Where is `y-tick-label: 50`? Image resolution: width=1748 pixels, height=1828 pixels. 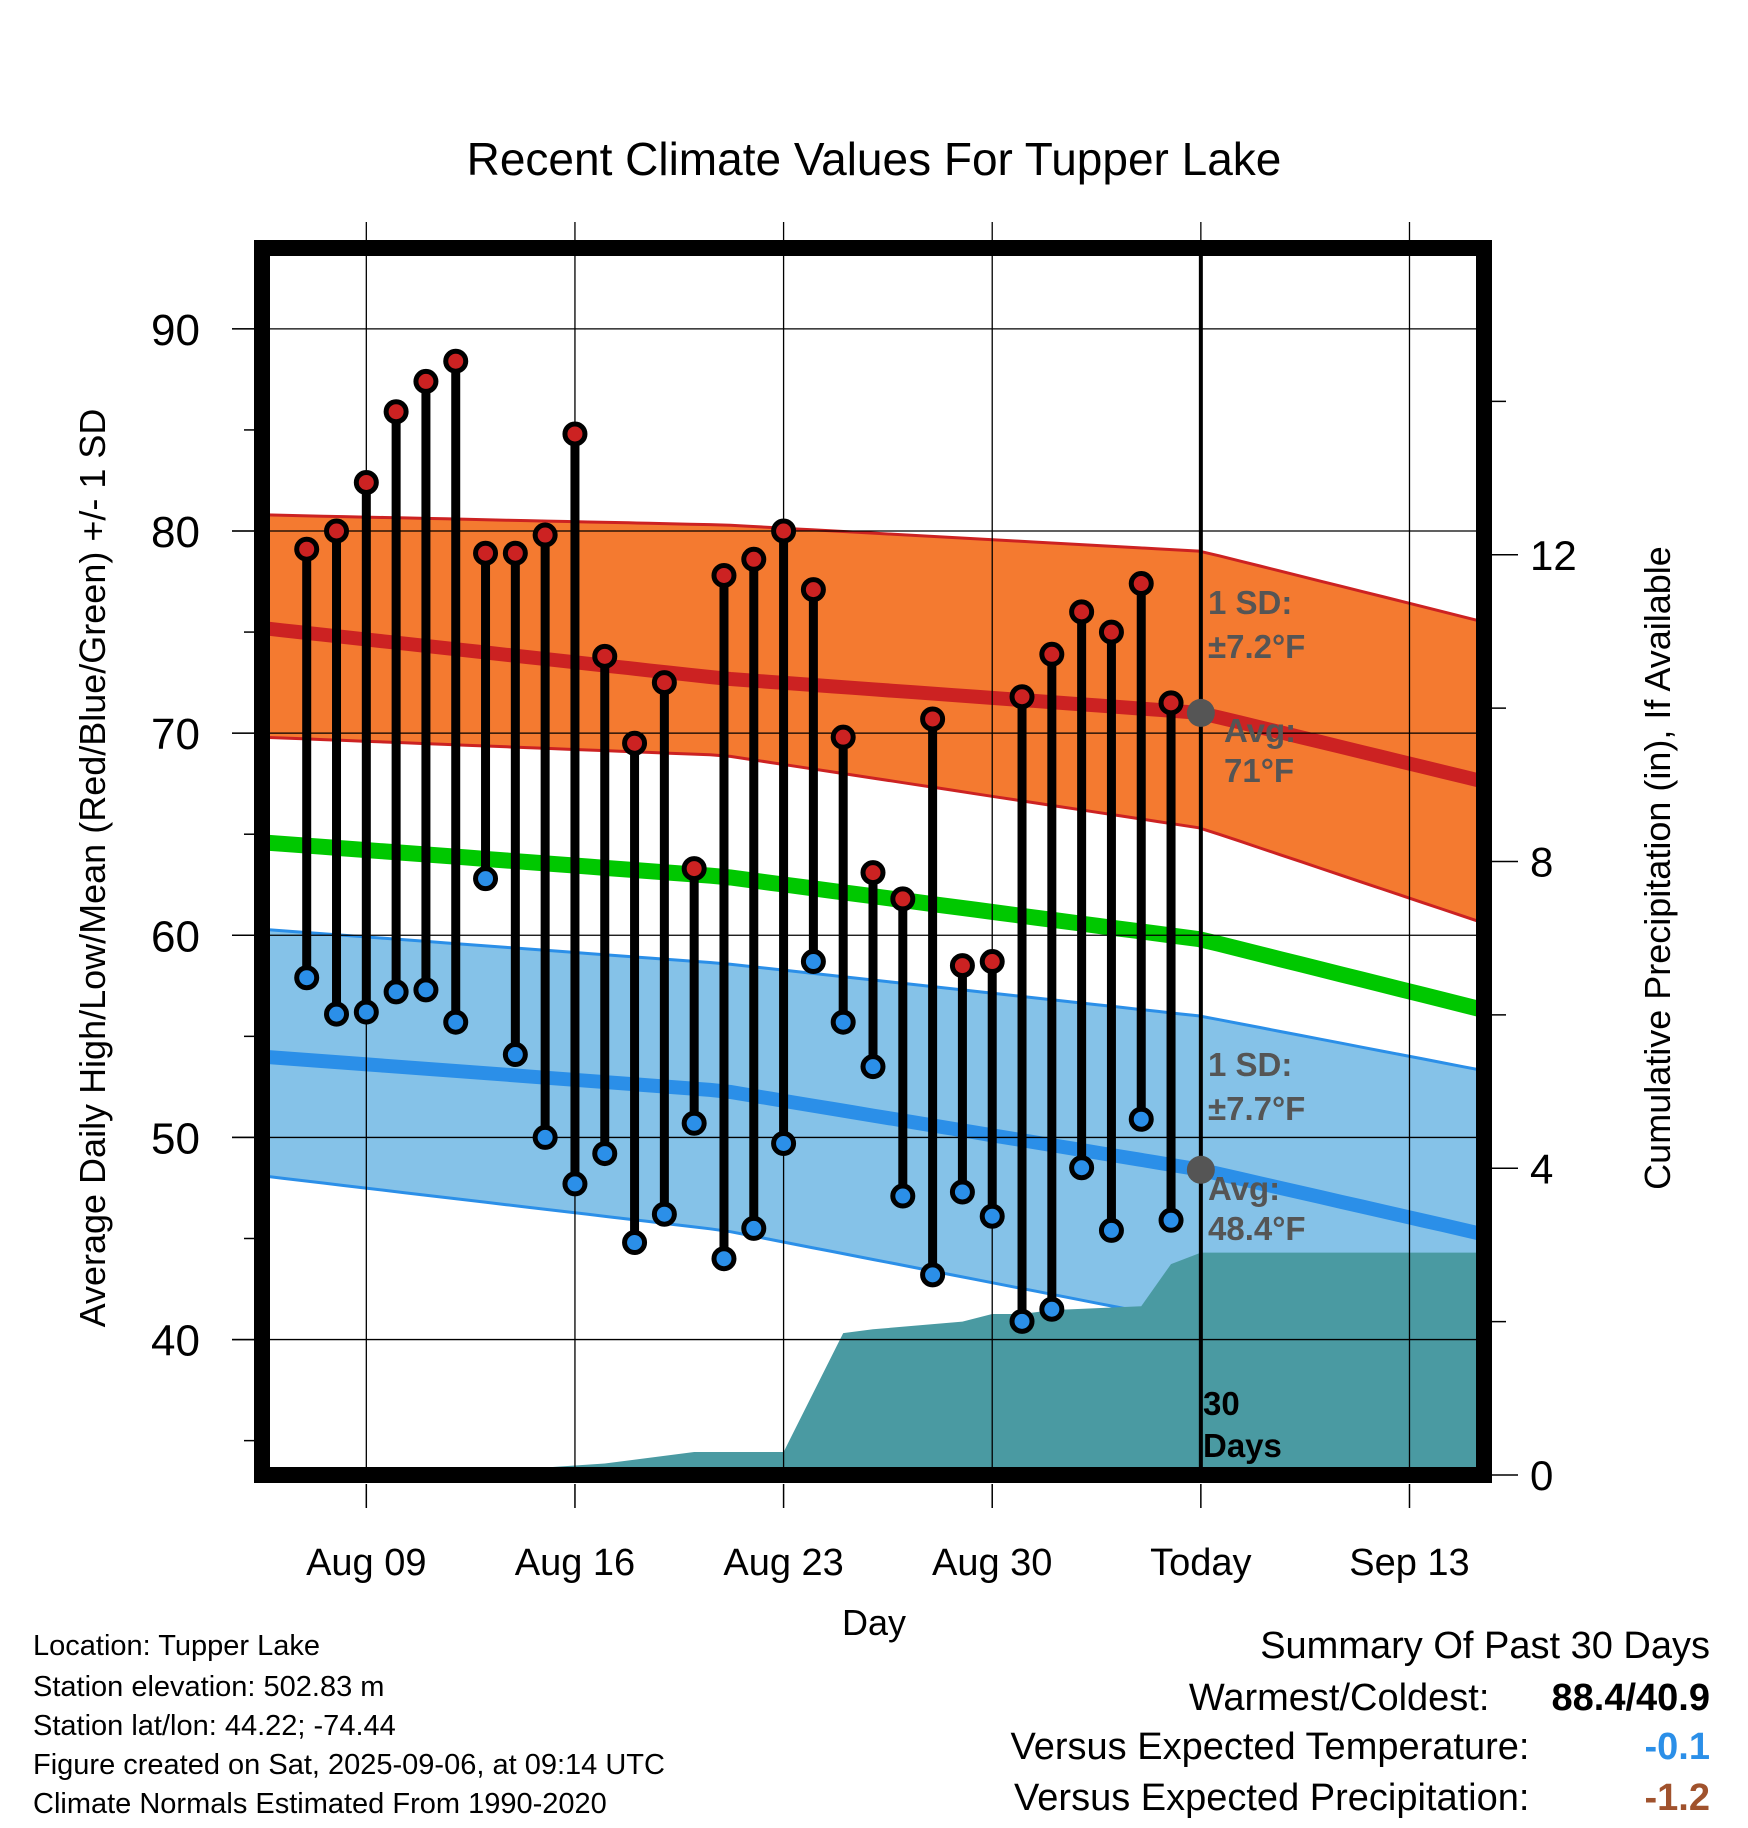 y-tick-label: 50 is located at coordinates (175, 1138).